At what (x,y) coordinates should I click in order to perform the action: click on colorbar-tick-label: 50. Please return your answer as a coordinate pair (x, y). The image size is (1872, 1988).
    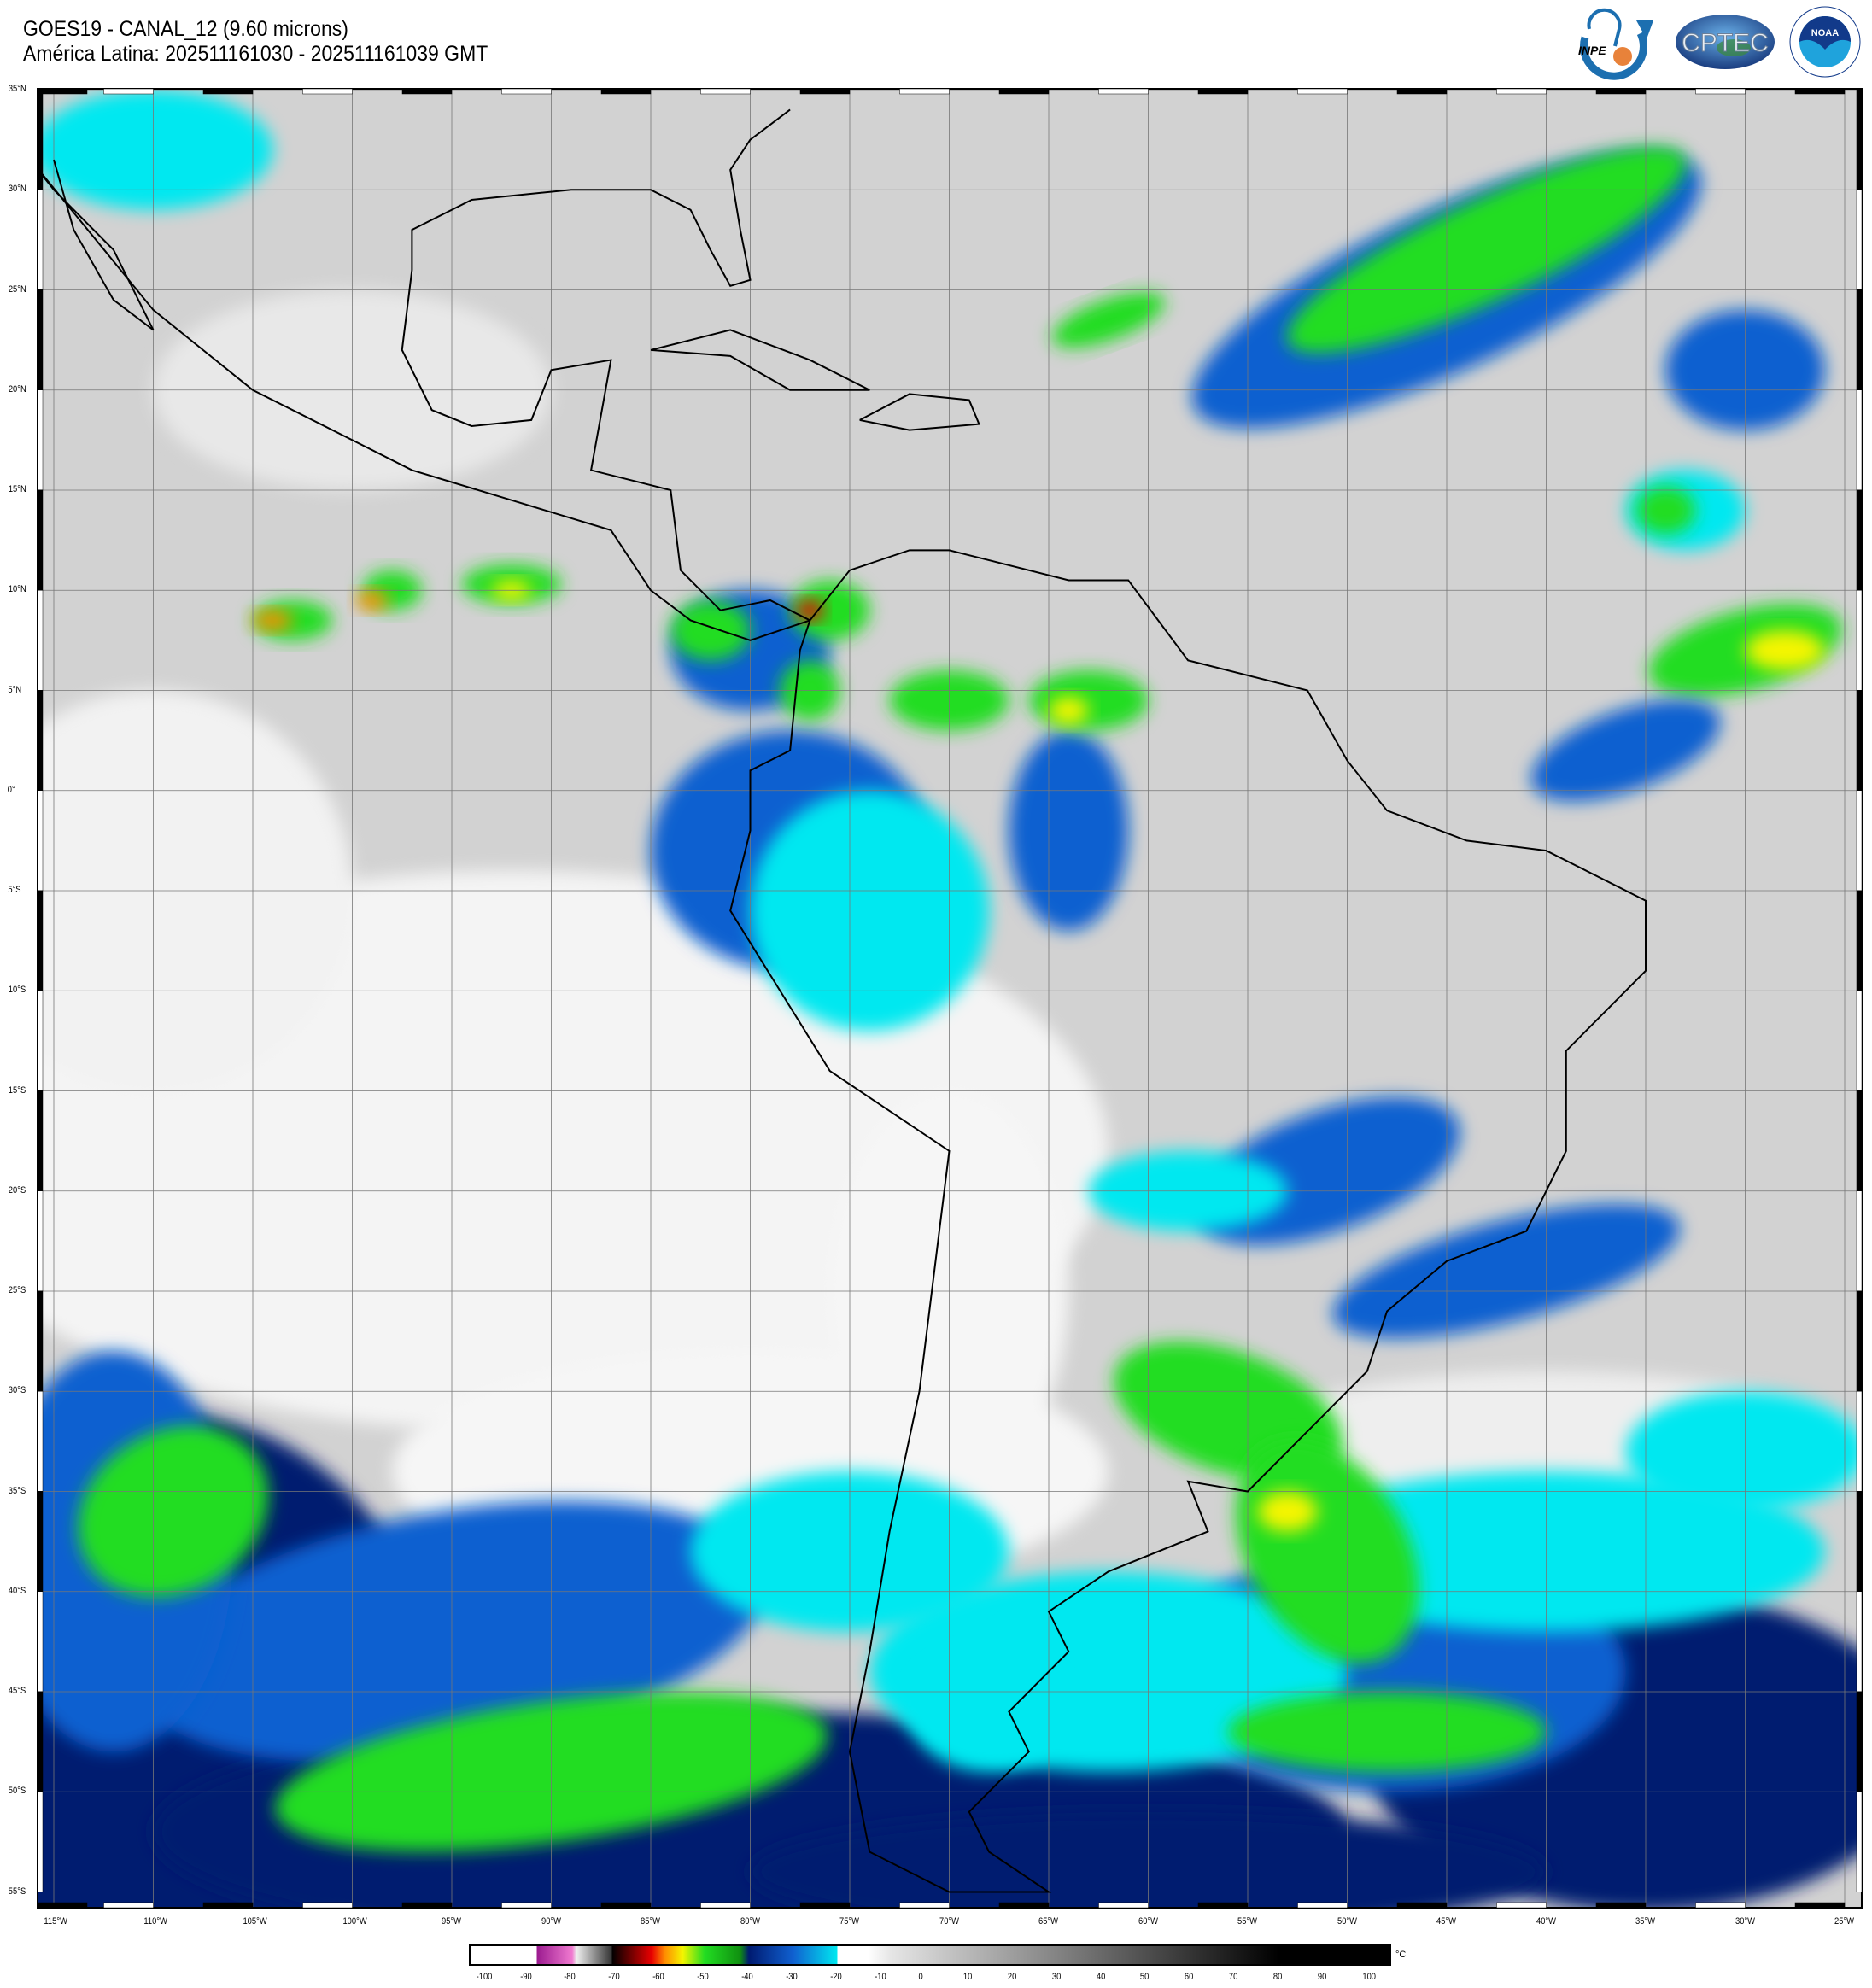
    Looking at the image, I should click on (1145, 1977).